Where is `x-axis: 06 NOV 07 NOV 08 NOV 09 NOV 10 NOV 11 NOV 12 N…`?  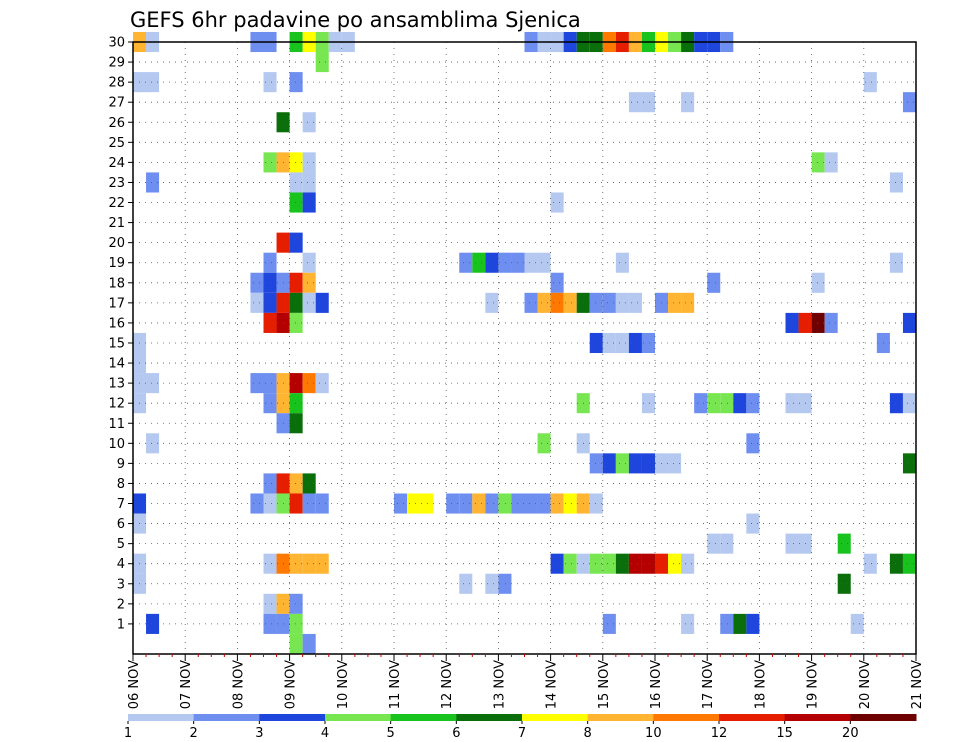 x-axis: 06 NOV 07 NOV 08 NOV 09 NOV 10 NOV 11 NOV 12 N… is located at coordinates (526, 681).